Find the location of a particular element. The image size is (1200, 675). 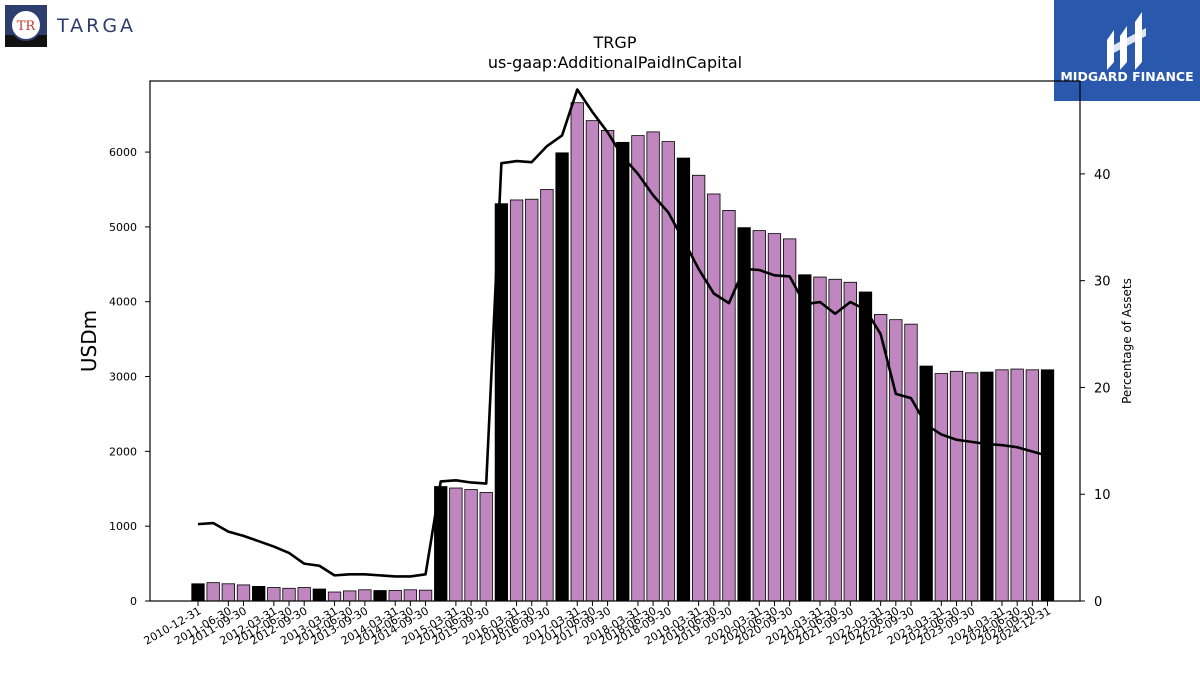

chart-title: TRGP is located at coordinates (615, 42).